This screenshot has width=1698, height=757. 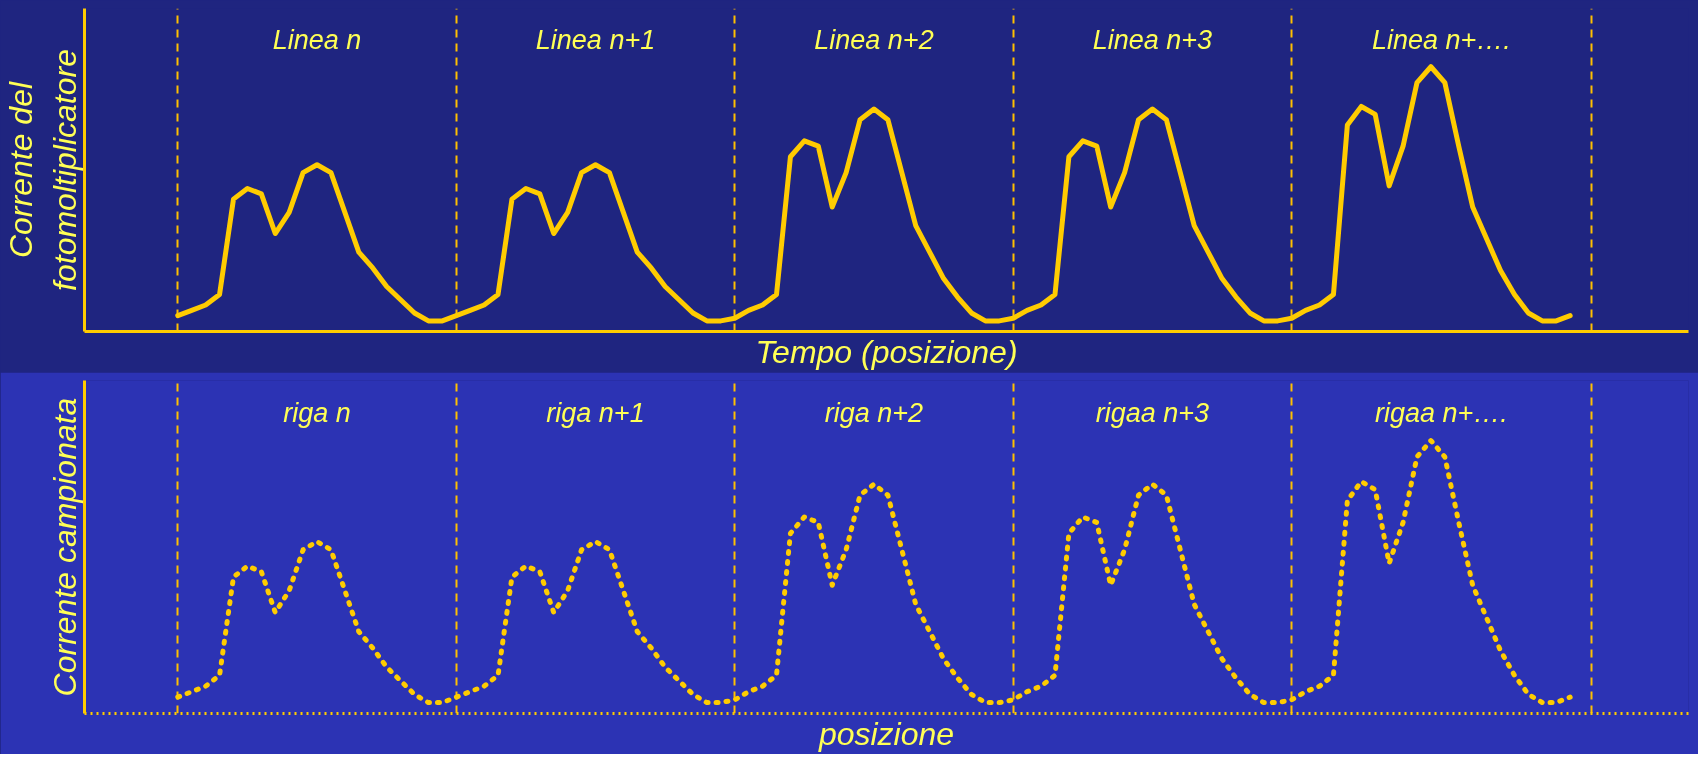 I want to click on text: Linea n+2, so click(x=874, y=40).